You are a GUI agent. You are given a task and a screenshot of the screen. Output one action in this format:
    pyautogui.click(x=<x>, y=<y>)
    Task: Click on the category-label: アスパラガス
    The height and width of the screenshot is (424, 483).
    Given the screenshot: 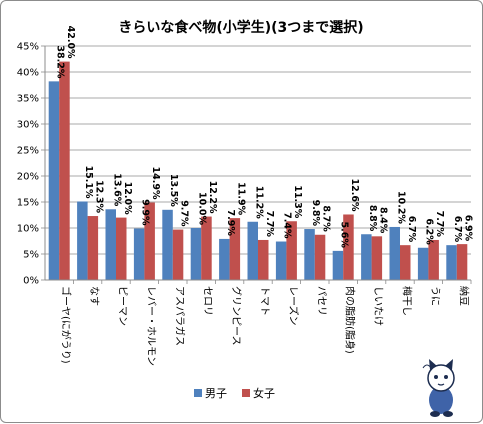 What is the action you would take?
    pyautogui.click(x=179, y=316)
    